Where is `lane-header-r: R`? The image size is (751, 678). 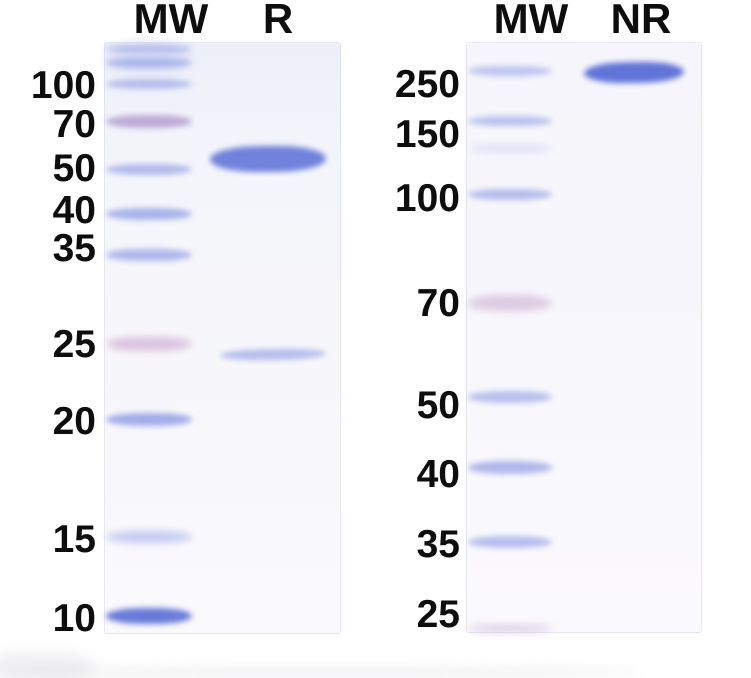 lane-header-r: R is located at coordinates (278, 21).